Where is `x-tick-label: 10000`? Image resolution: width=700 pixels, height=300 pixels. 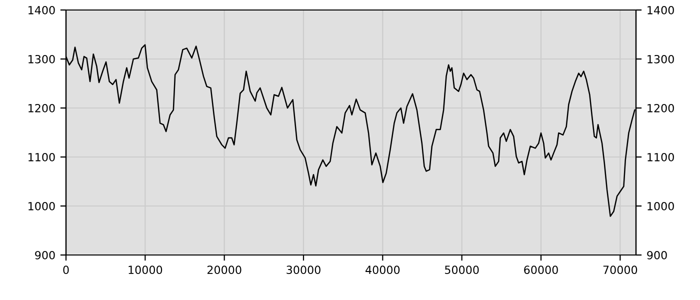 x-tick-label: 10000 is located at coordinates (145, 270).